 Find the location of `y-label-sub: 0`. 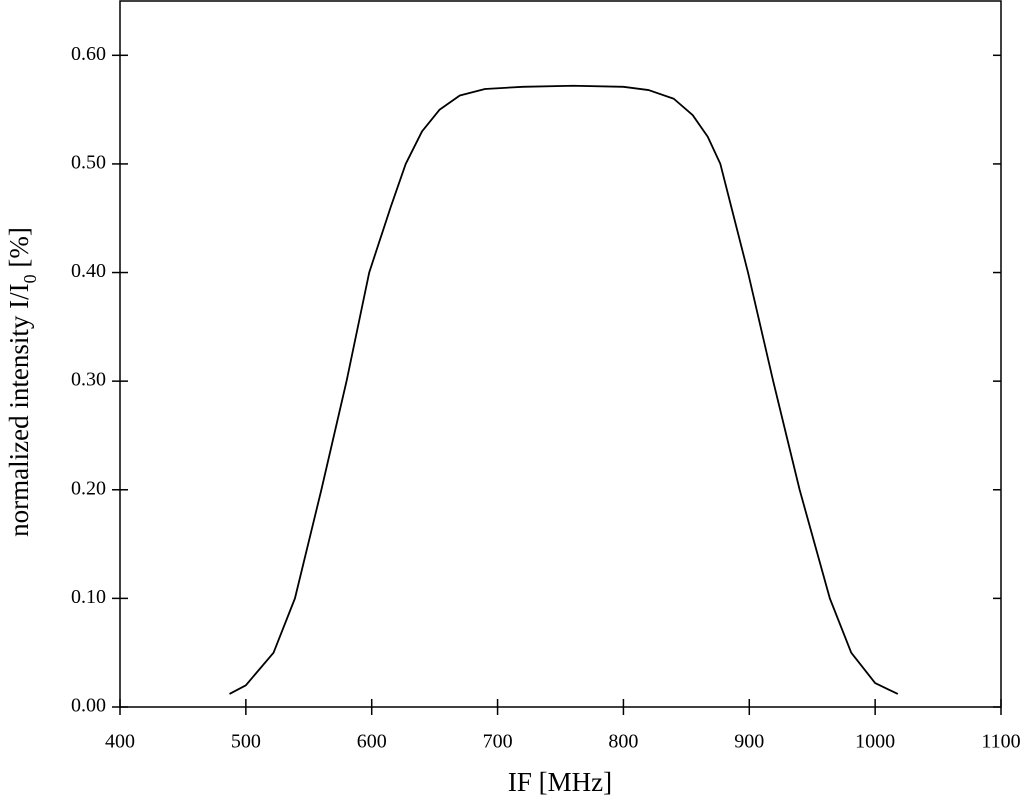

y-label-sub: 0 is located at coordinates (30, 278).